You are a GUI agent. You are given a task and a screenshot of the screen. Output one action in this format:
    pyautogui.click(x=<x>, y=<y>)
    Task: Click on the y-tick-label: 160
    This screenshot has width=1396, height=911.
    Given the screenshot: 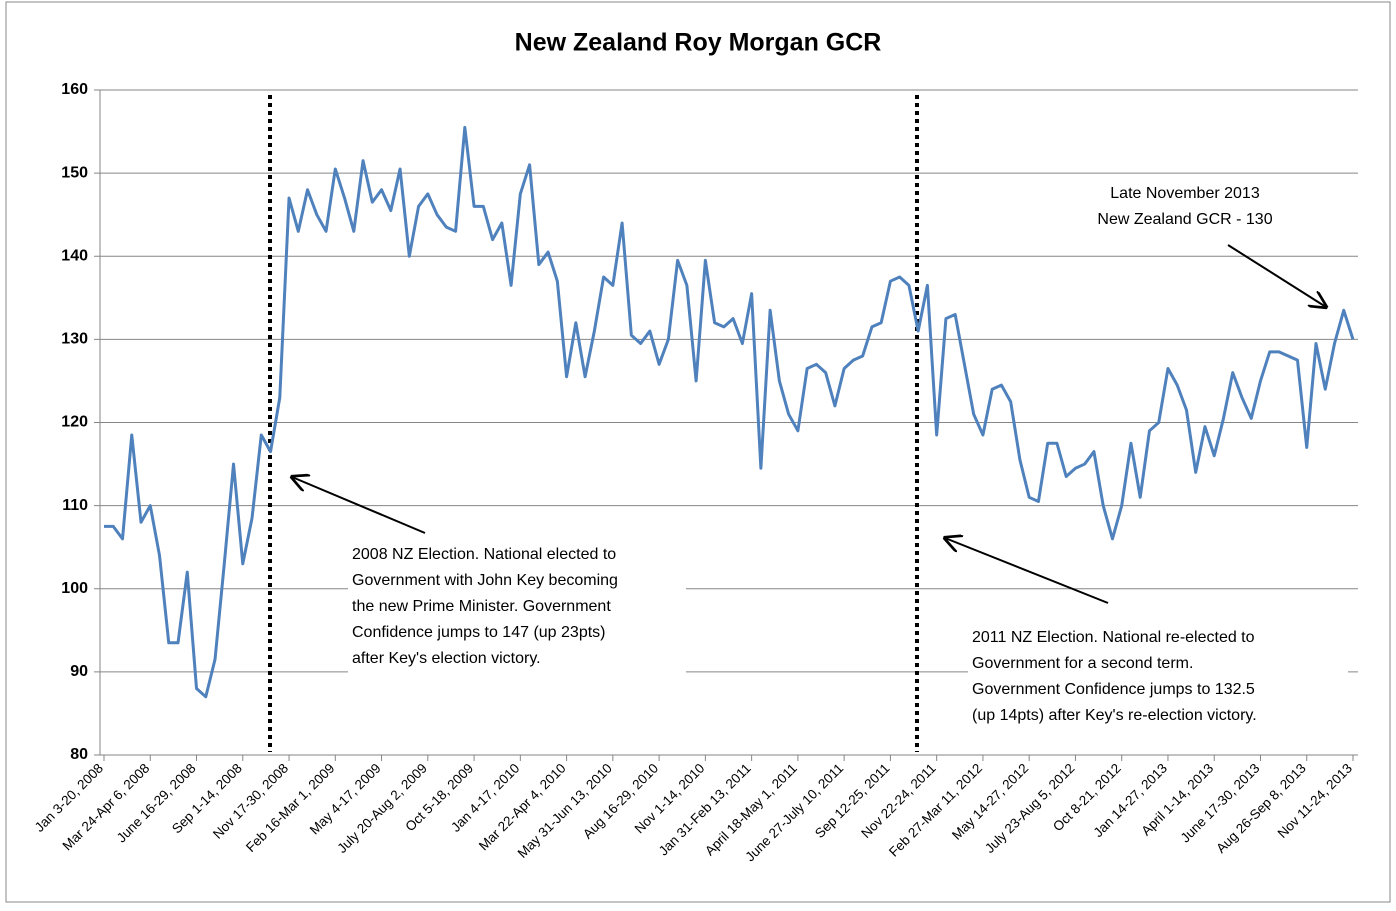 What is the action you would take?
    pyautogui.click(x=74, y=89)
    